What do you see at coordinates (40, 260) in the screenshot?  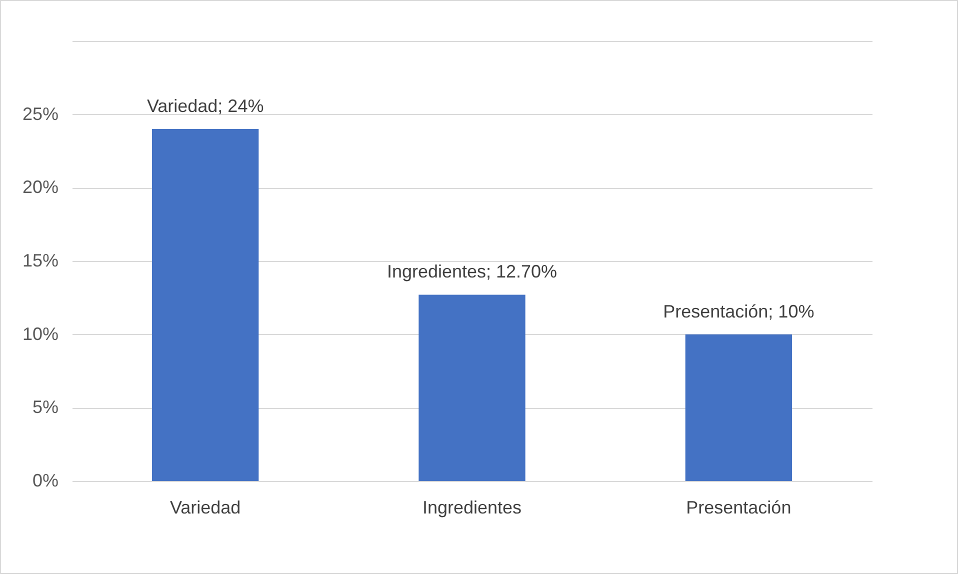 I see `y-tick-label: 15%` at bounding box center [40, 260].